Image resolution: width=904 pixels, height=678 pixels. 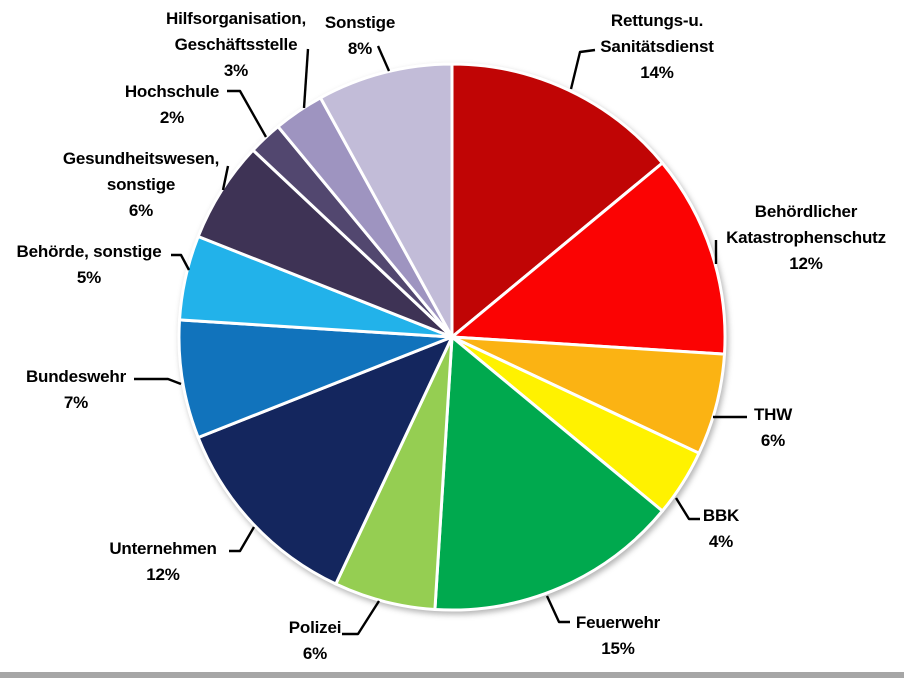 I want to click on bottom-divider, so click(x=452, y=675).